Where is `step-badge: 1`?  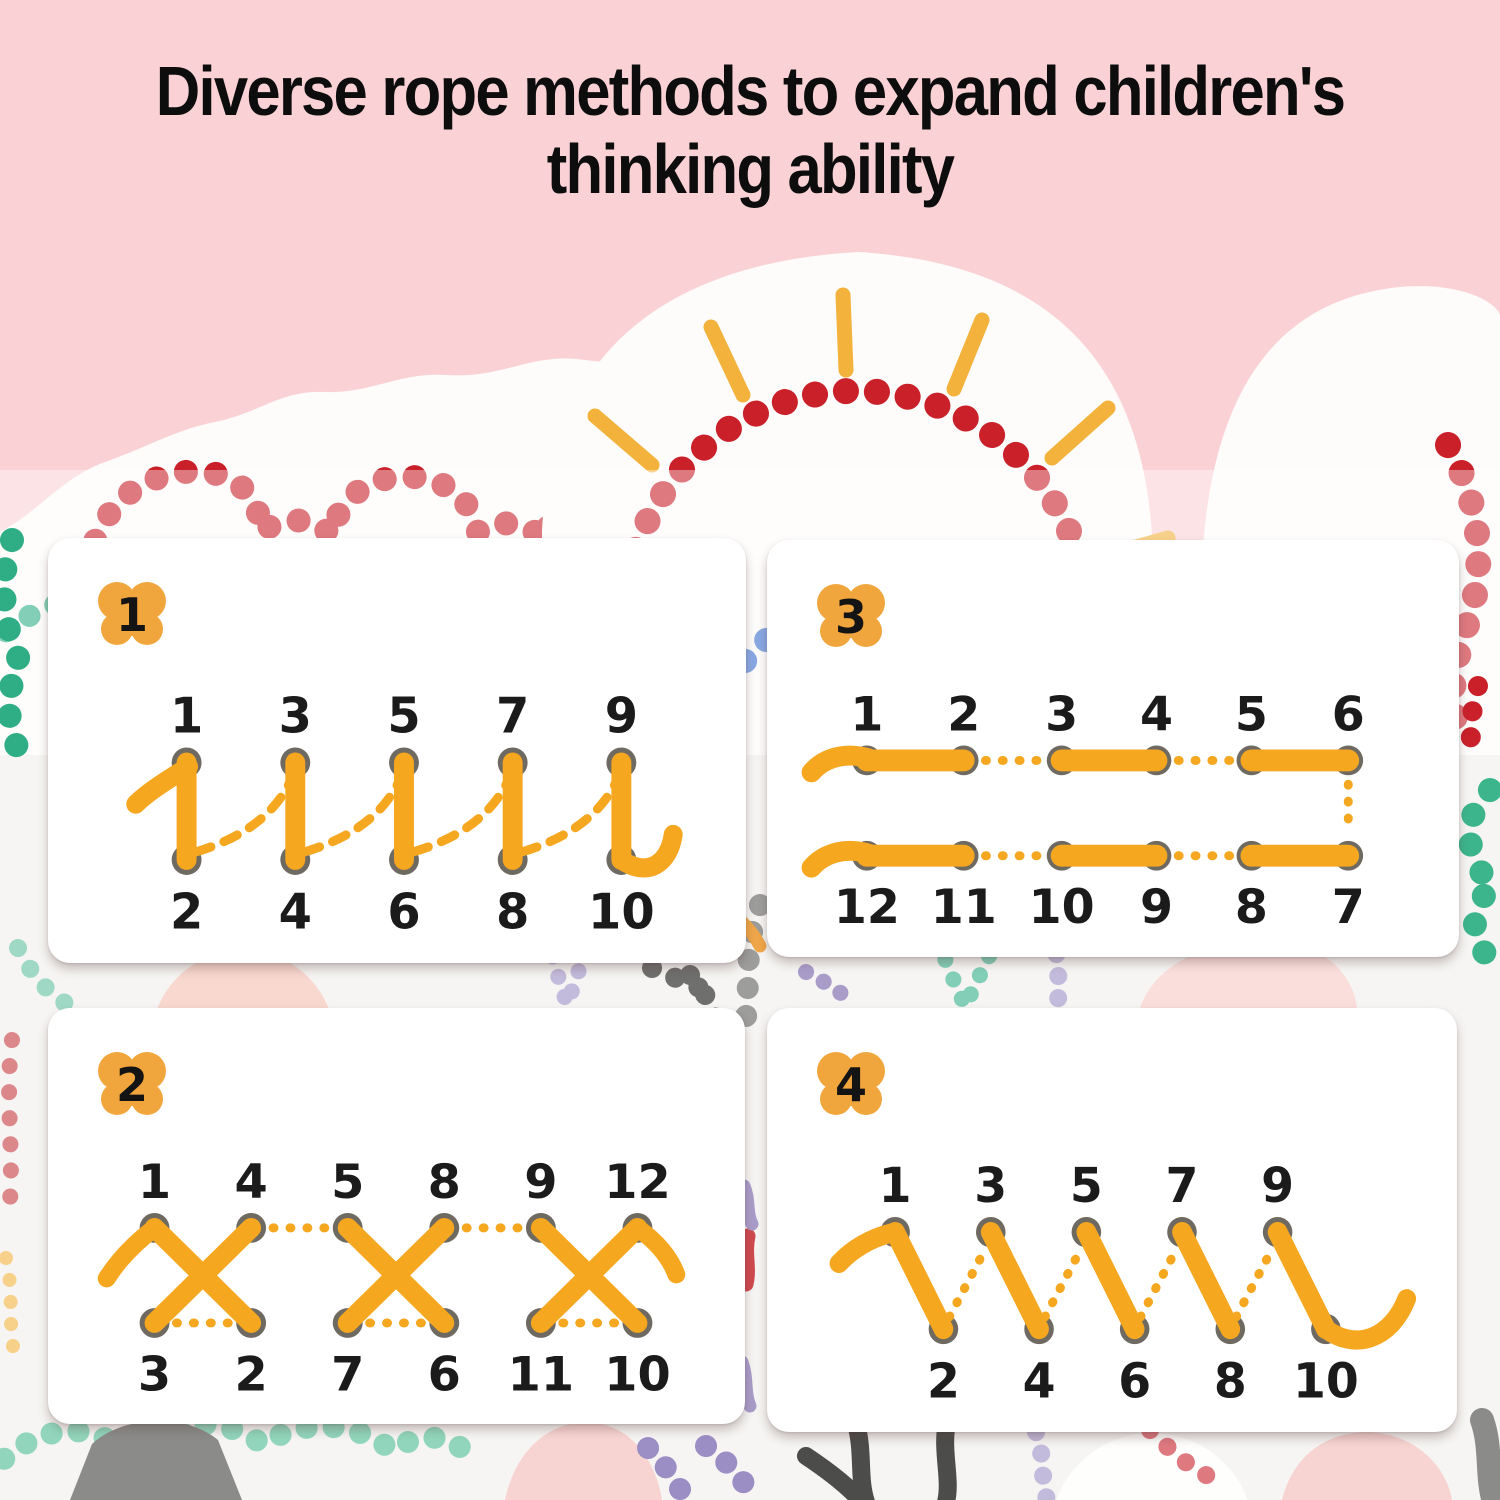 step-badge: 1 is located at coordinates (132, 615).